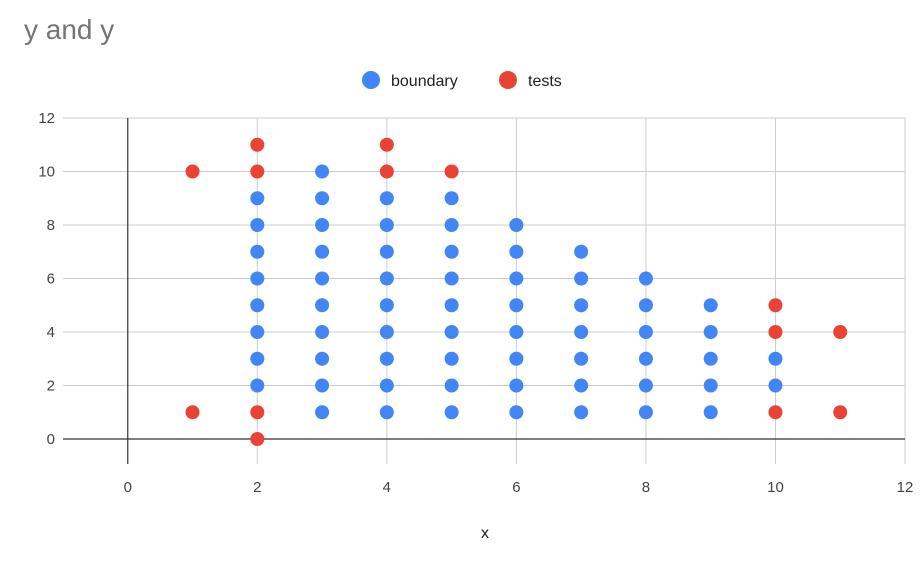  Describe the element at coordinates (69, 29) in the screenshot. I see `chart-title: y and y` at that location.